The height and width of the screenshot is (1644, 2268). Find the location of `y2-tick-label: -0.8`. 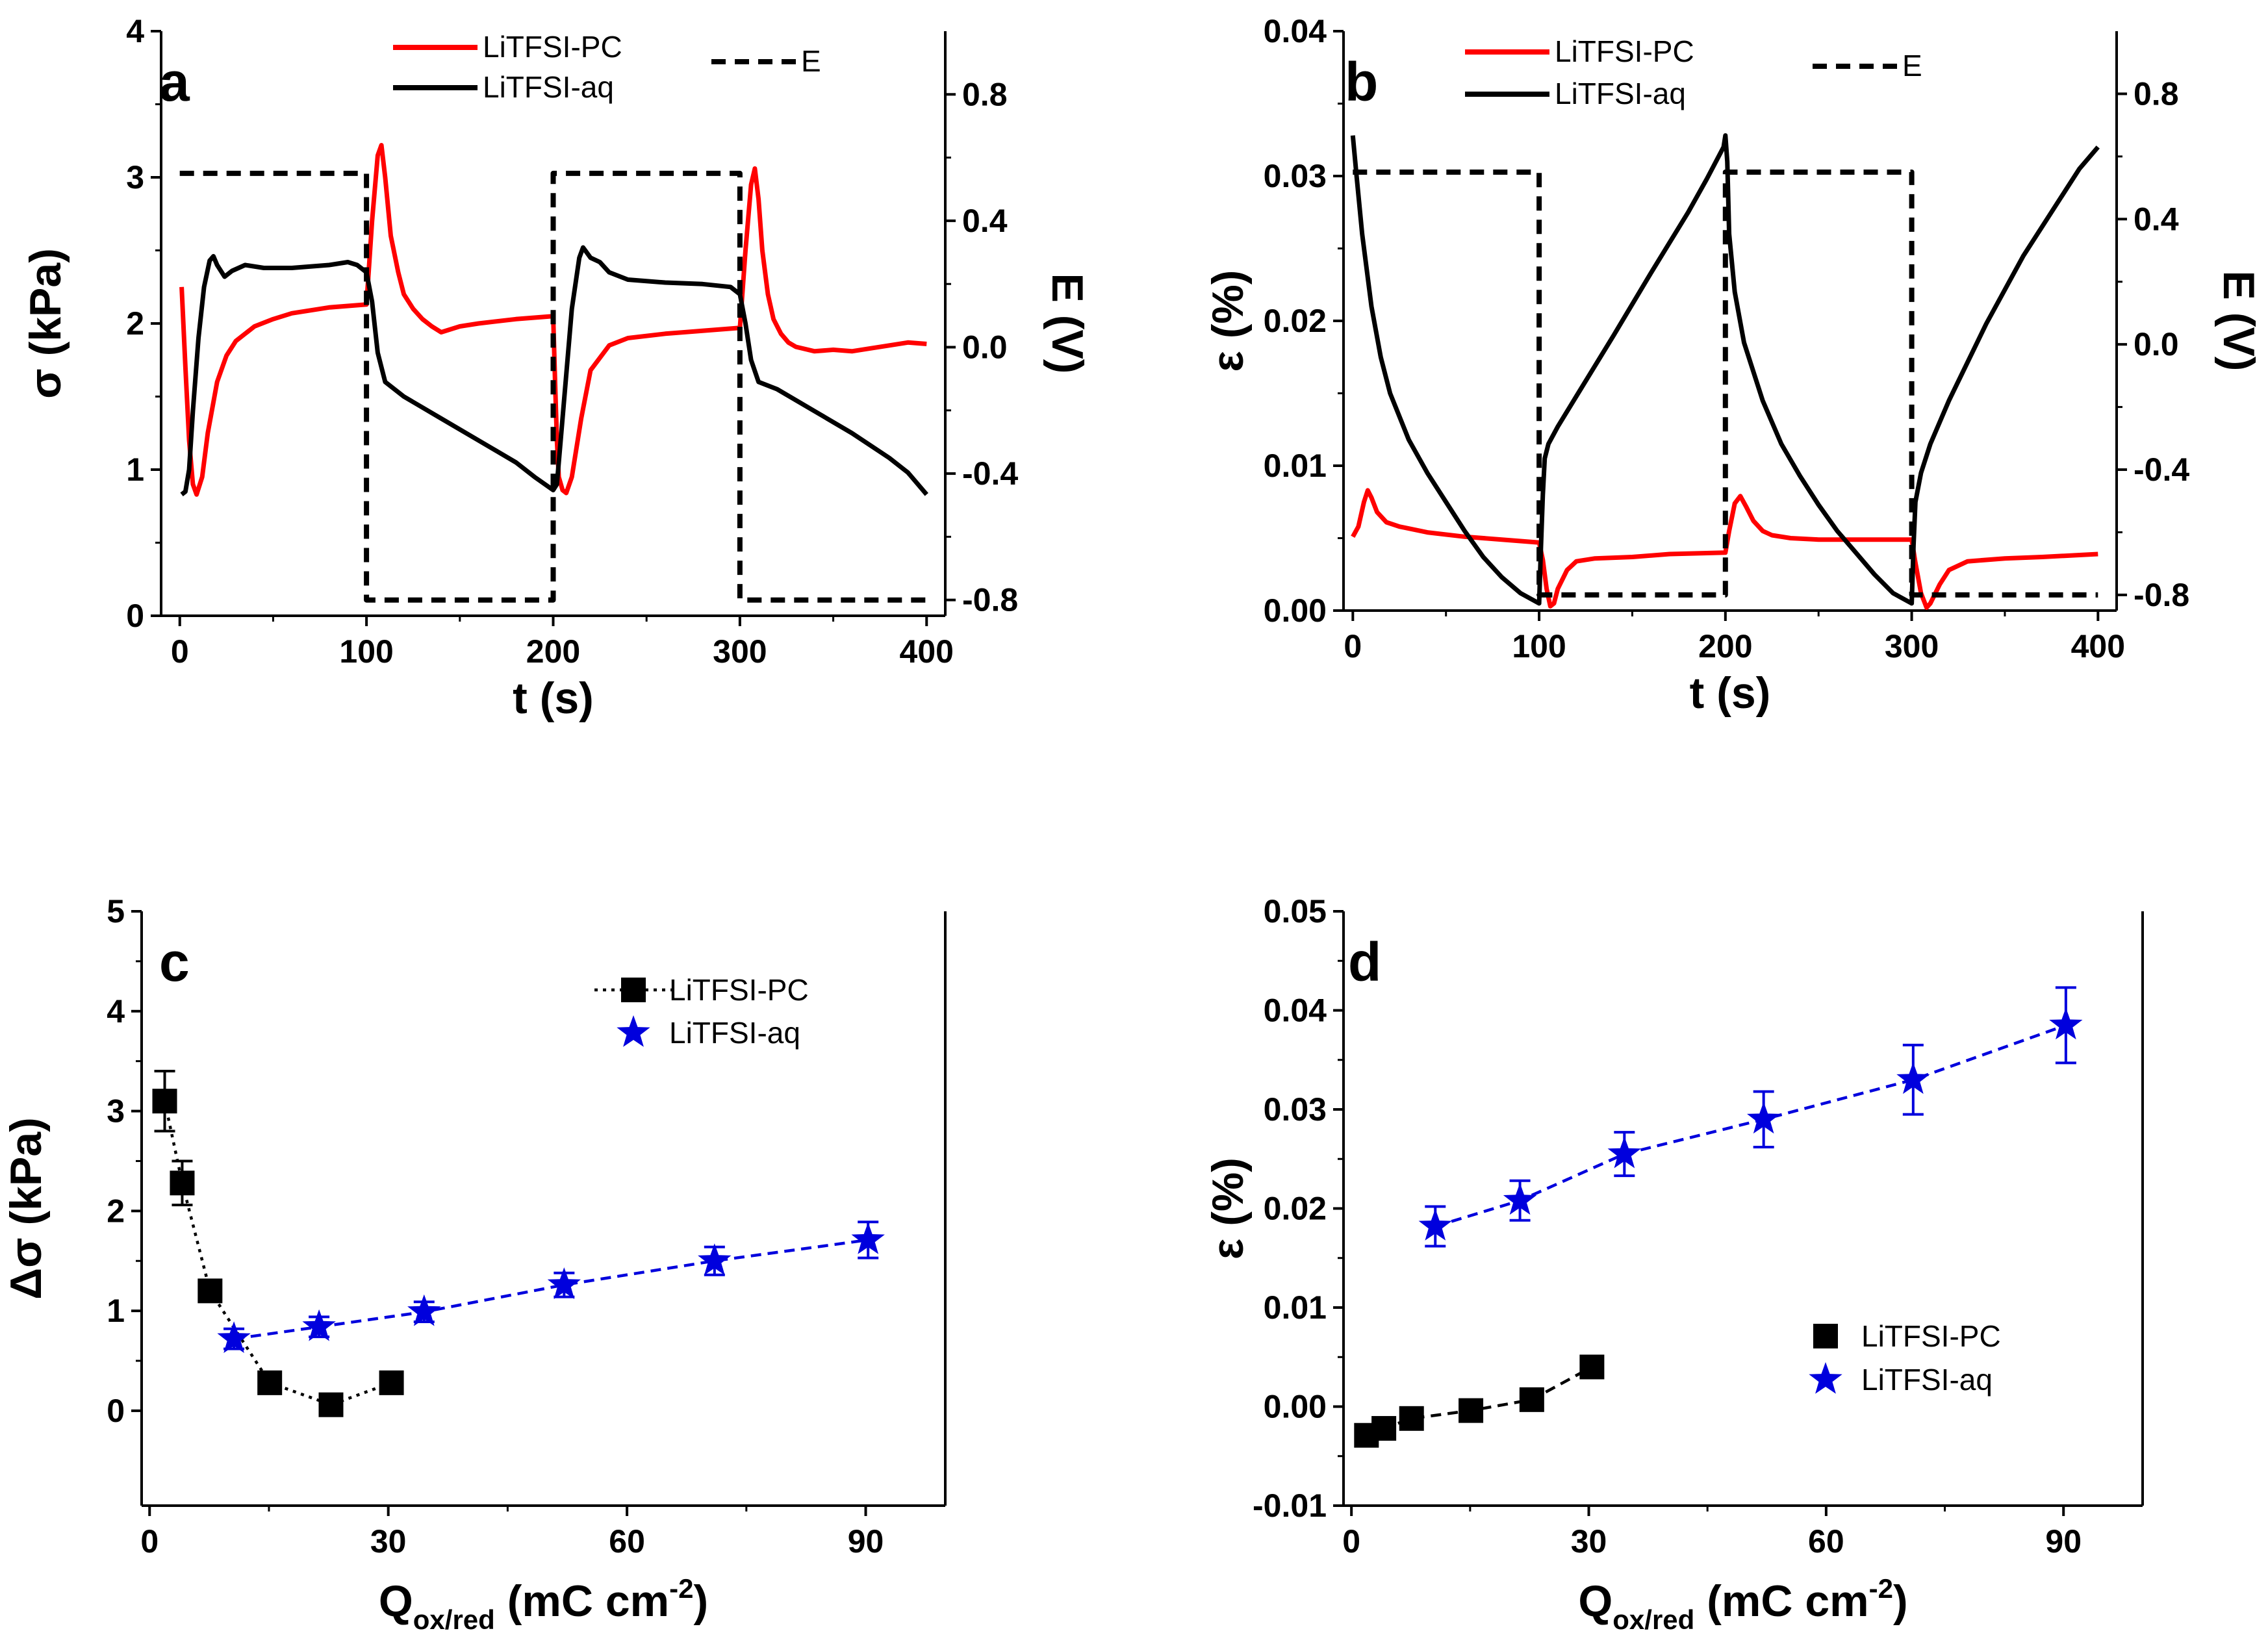

y2-tick-label: -0.8 is located at coordinates (990, 600).